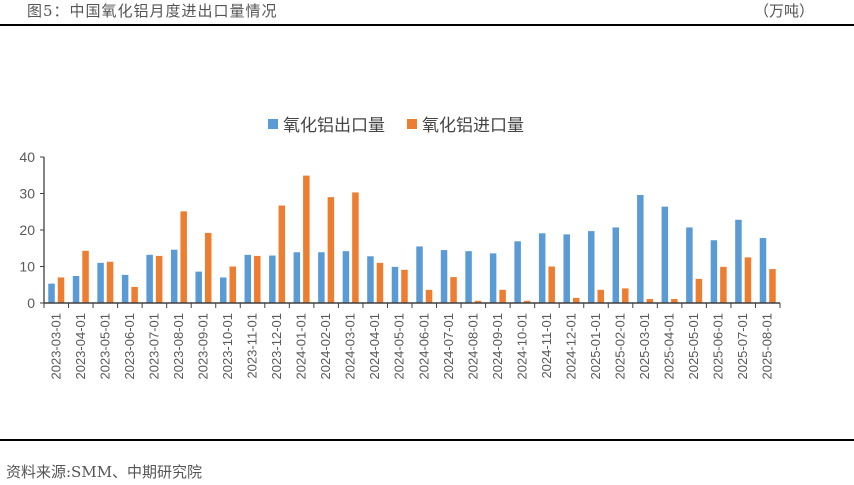 This screenshot has width=854, height=485. I want to click on x-tick-label: 2023-08-01, so click(178, 346).